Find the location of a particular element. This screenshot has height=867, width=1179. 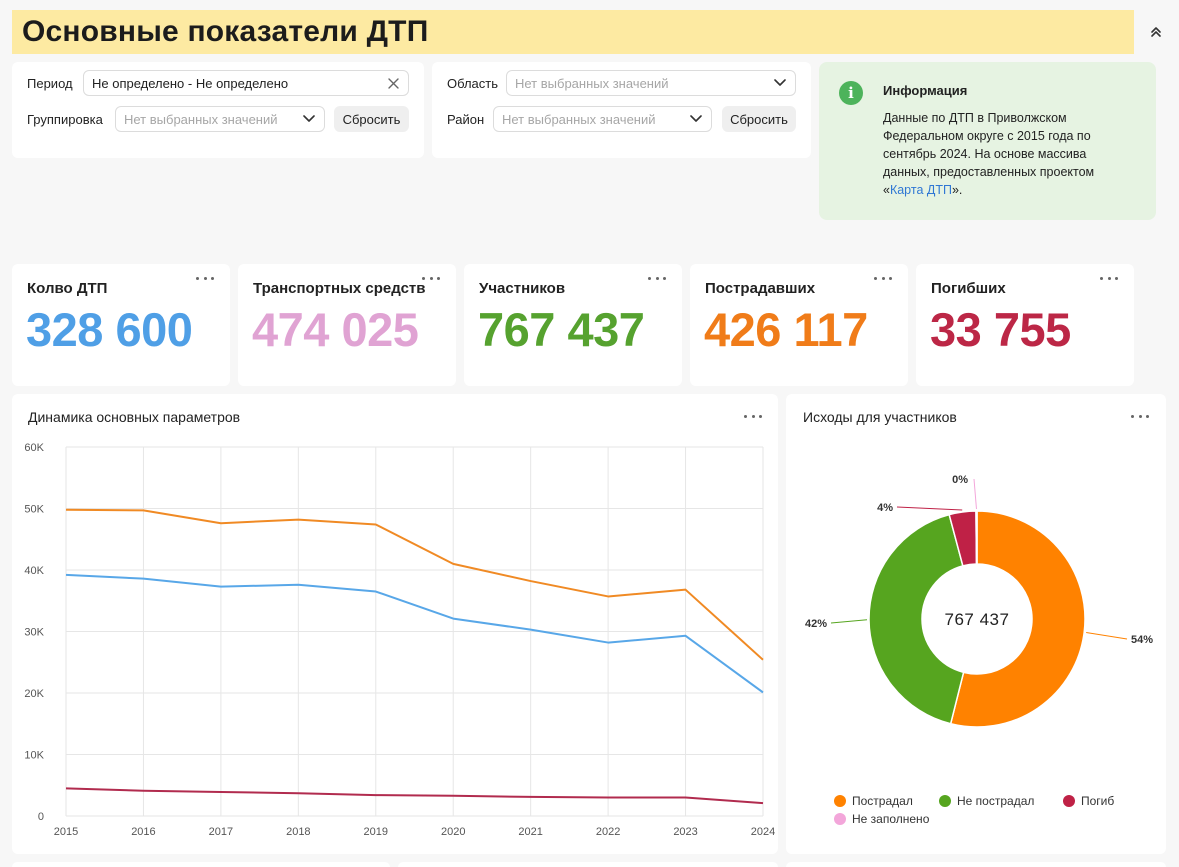

legend-item: Не пострадал is located at coordinates (986, 801).